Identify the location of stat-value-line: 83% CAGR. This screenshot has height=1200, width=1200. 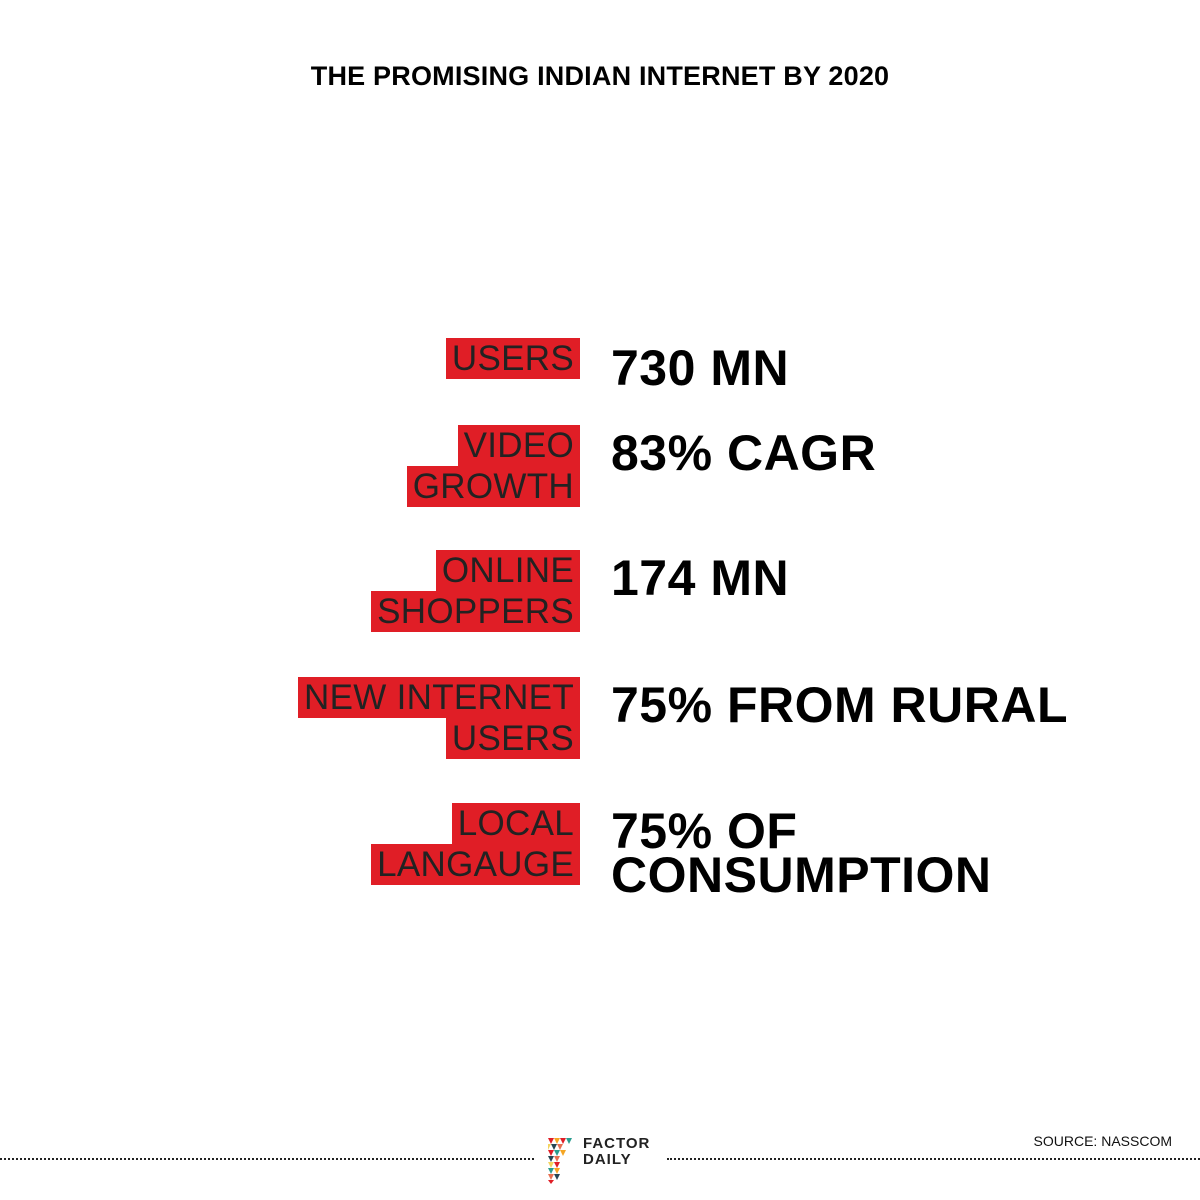
(744, 453).